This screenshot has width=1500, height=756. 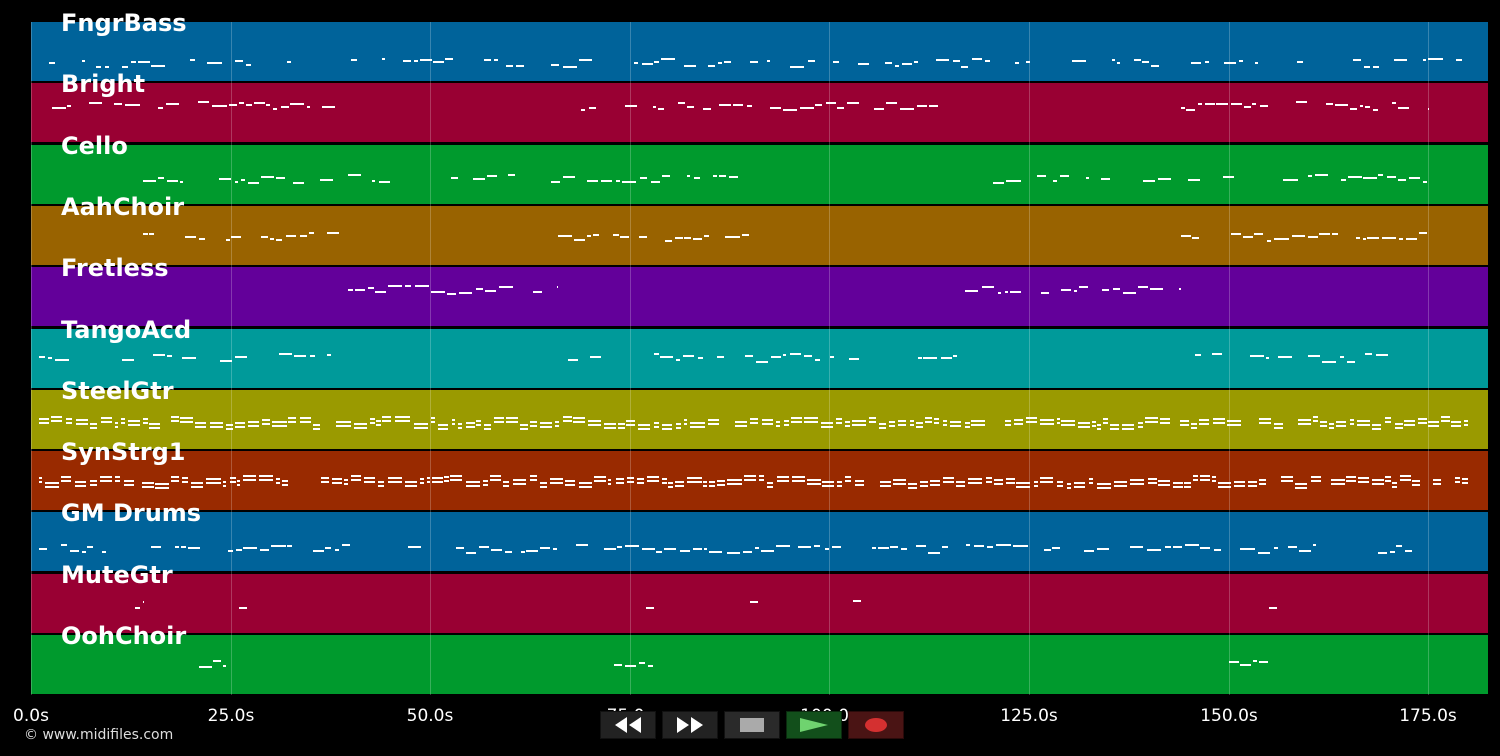 I want to click on track-synstrg1: SynStrg1, so click(x=759, y=474).